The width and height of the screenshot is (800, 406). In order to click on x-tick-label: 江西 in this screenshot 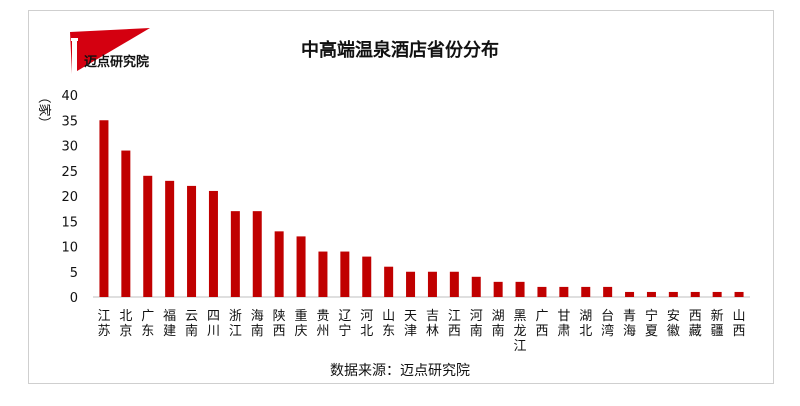, I will do `click(454, 324)`.